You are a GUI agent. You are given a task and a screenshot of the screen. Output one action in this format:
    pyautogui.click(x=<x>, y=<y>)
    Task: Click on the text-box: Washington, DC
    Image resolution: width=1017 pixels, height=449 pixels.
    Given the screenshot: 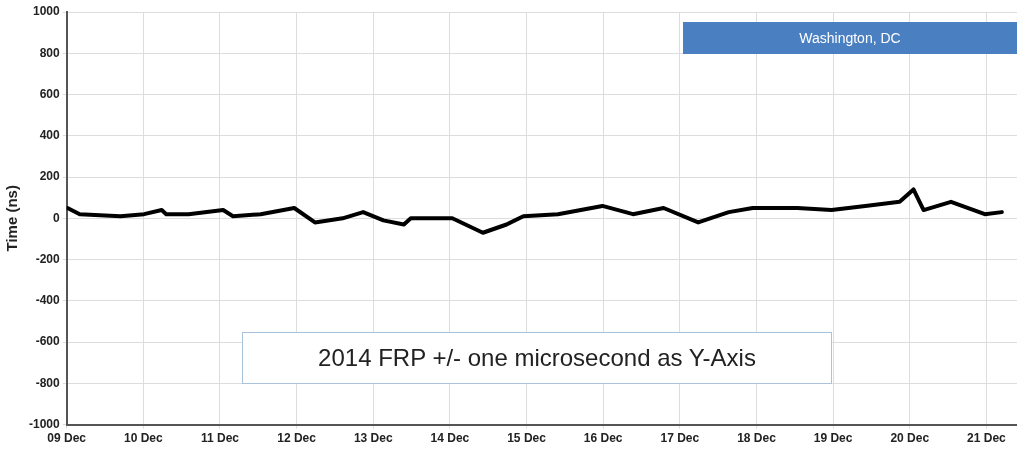 What is the action you would take?
    pyautogui.click(x=850, y=38)
    